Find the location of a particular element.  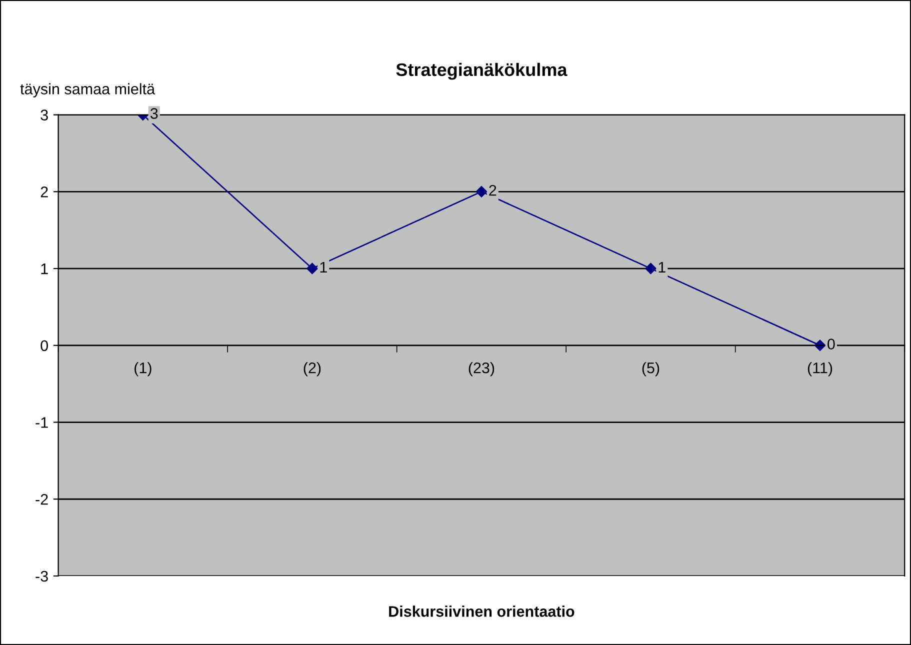

x-tick-label: (23) is located at coordinates (481, 369).